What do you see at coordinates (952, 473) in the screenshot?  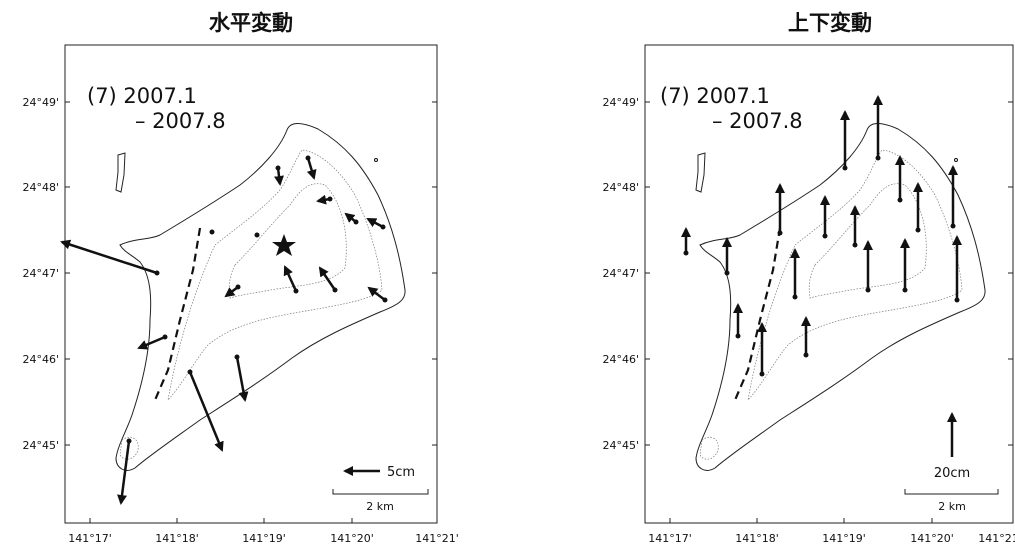 I see `scale-label: 20cm` at bounding box center [952, 473].